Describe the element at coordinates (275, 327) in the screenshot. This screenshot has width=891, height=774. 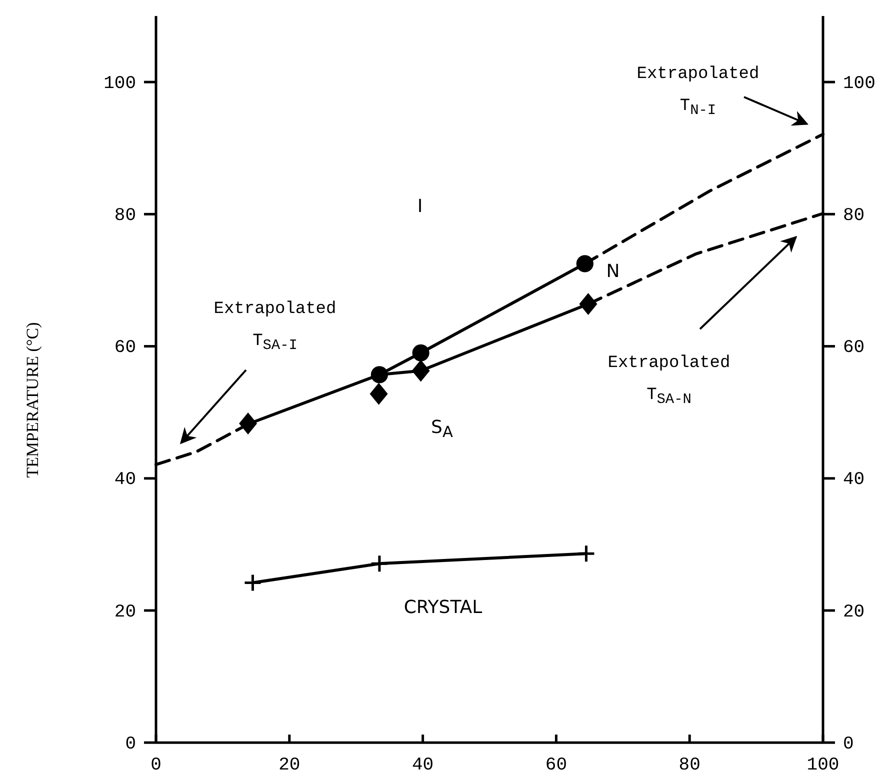
I see `annotation: Extrapolated T$_{SA-I}$` at that location.